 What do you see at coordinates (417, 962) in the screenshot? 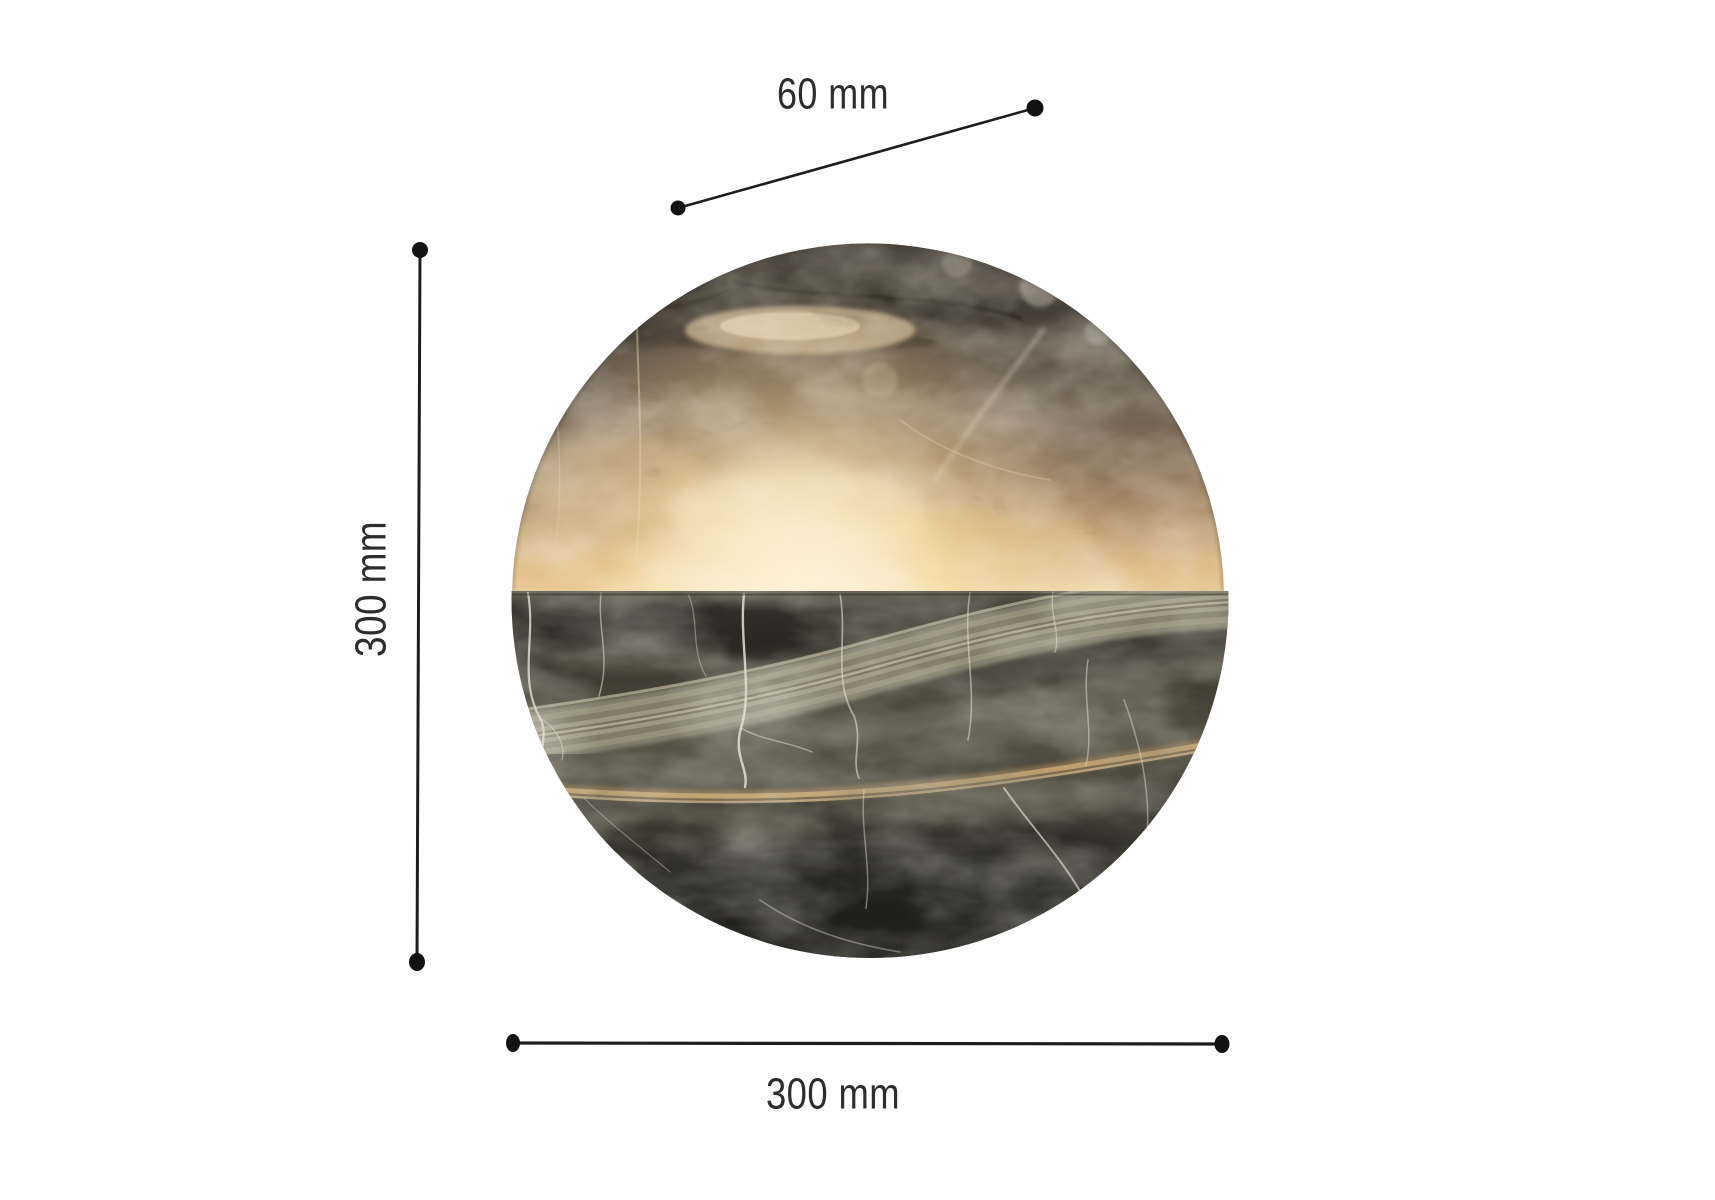
I see `height-endpoint-dot-bottom` at bounding box center [417, 962].